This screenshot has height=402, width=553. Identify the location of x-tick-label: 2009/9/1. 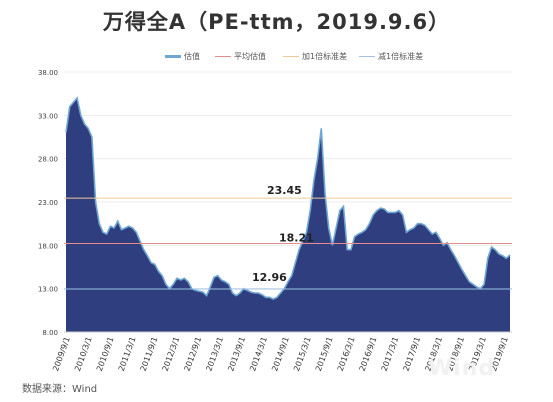
(61, 354).